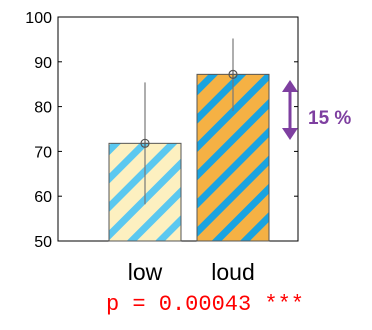 This screenshot has width=372, height=330. I want to click on x-tick-label: loud, so click(232, 272).